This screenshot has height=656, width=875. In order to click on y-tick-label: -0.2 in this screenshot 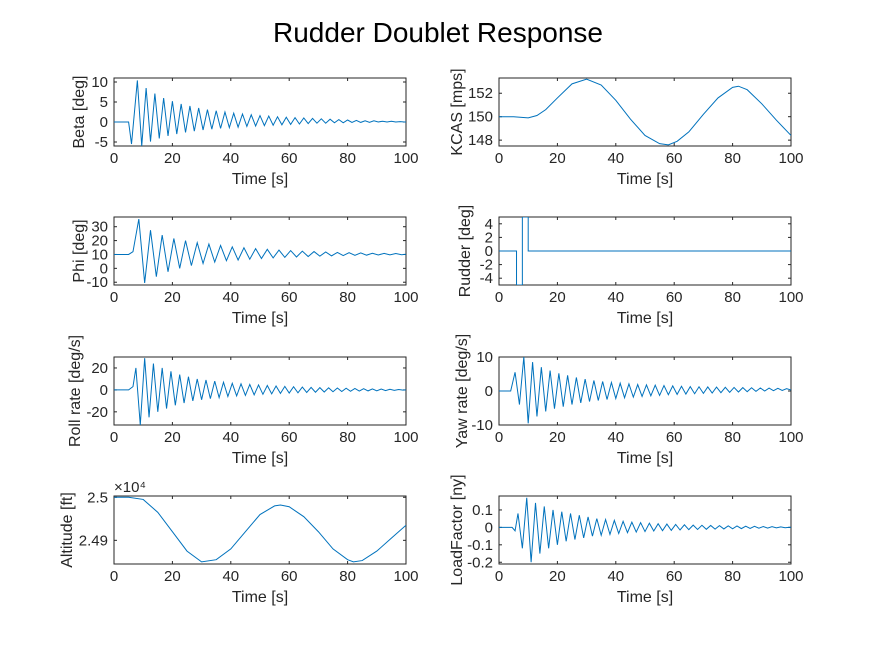, I will do `click(480, 562)`.